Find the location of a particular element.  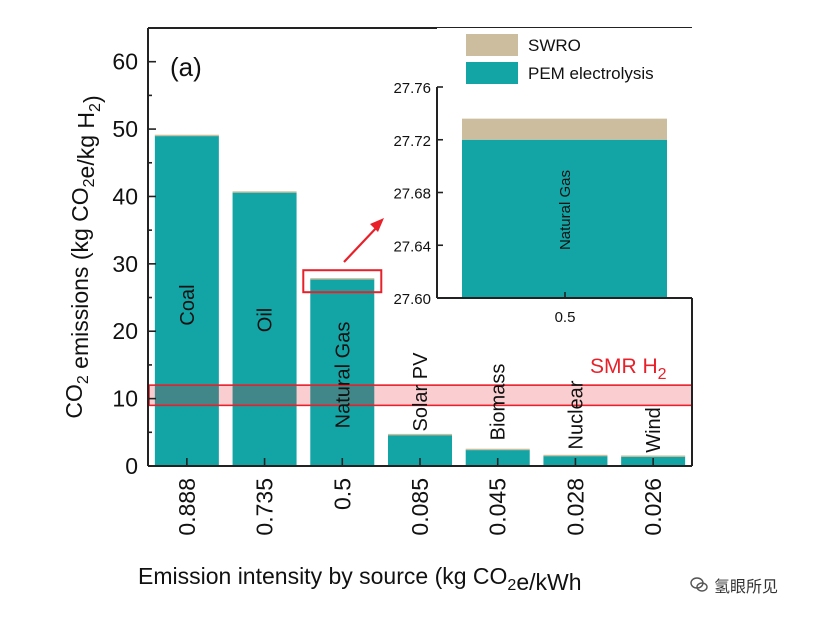

y-tick-label-50: 50 is located at coordinates (125, 129).